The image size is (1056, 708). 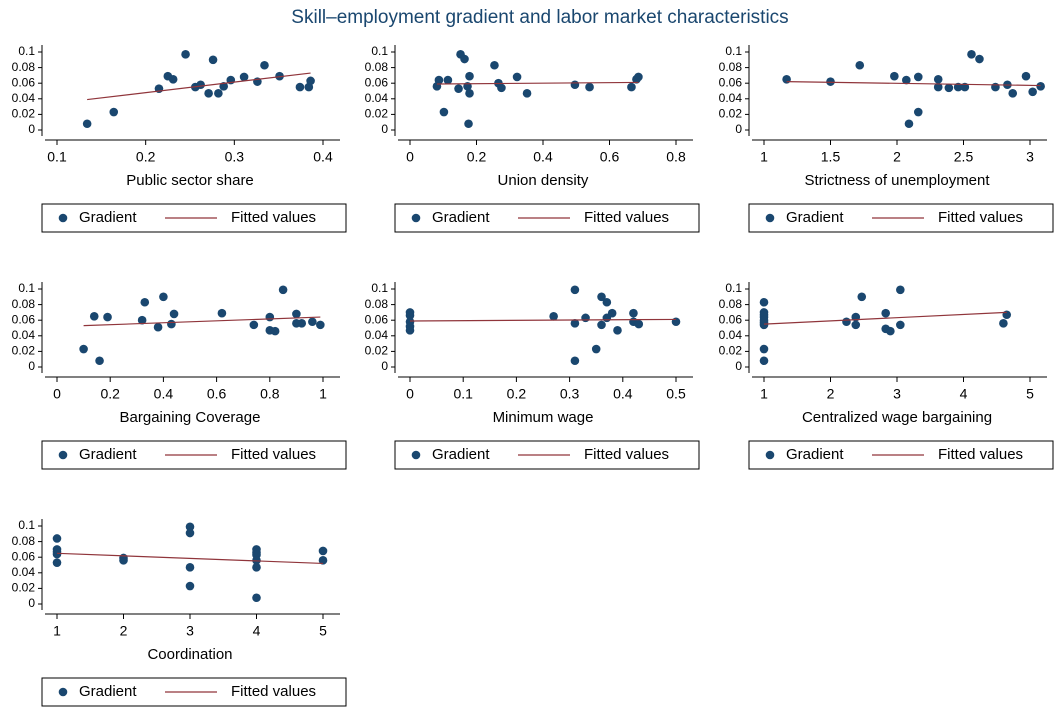 What do you see at coordinates (676, 157) in the screenshot?
I see `x-tick-label: 0.8` at bounding box center [676, 157].